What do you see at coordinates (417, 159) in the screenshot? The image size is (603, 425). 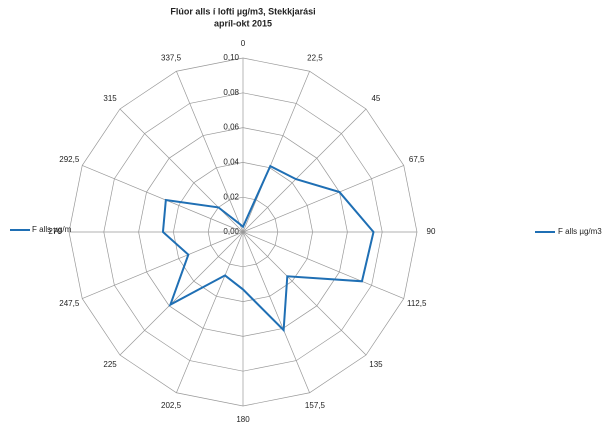 I see `category-label: 67,5` at bounding box center [417, 159].